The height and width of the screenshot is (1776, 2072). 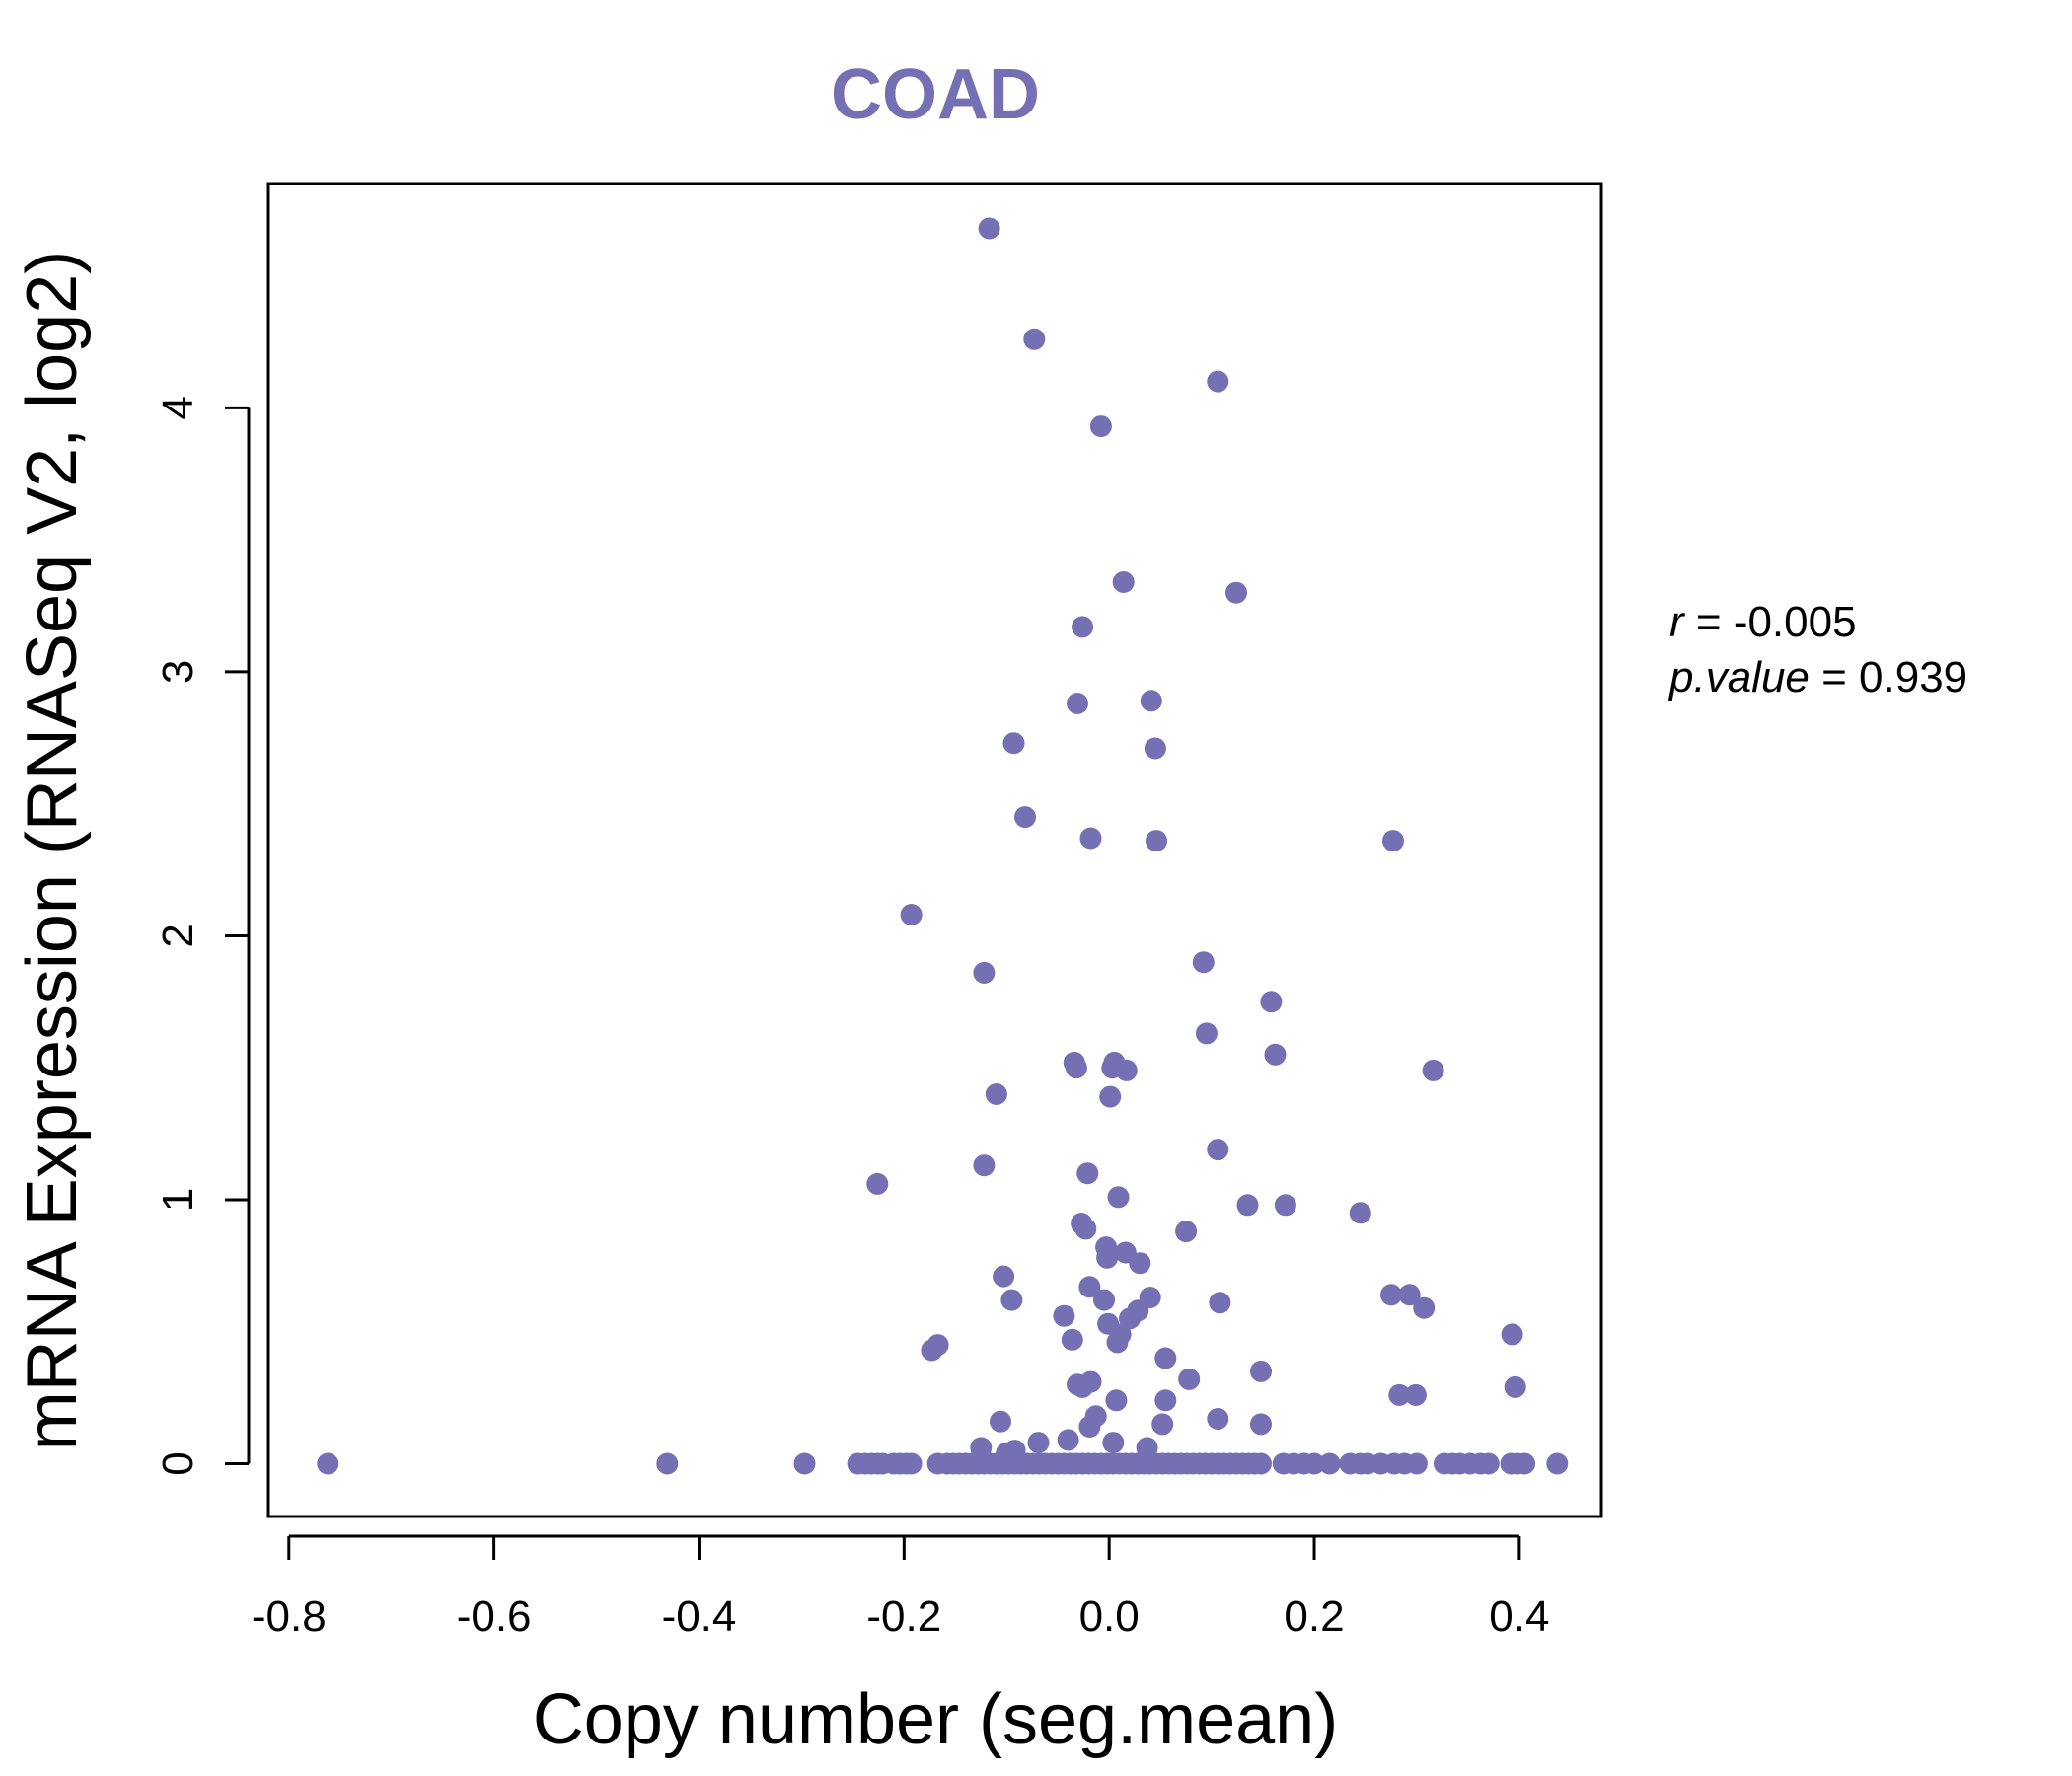 What do you see at coordinates (1796, 622) in the screenshot?
I see `r-value: -0.005` at bounding box center [1796, 622].